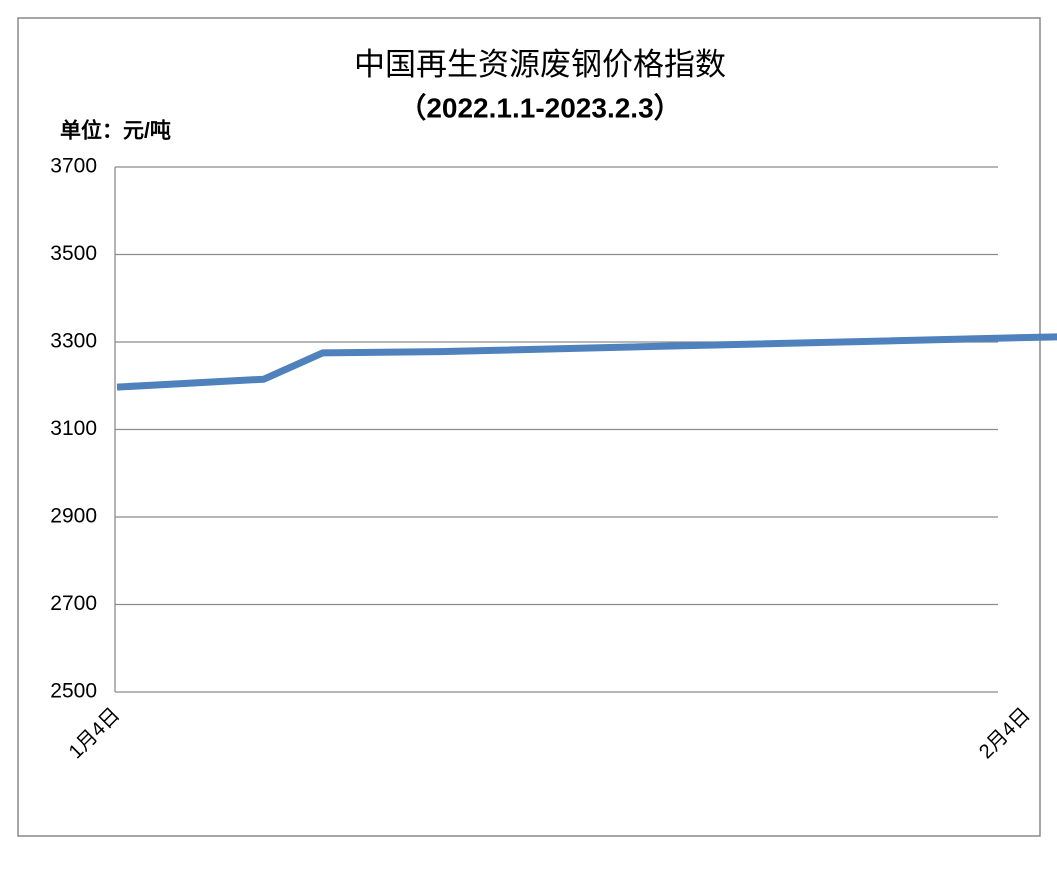 This screenshot has height=881, width=1057. What do you see at coordinates (73, 428) in the screenshot?
I see `y-tick-label: 3100` at bounding box center [73, 428].